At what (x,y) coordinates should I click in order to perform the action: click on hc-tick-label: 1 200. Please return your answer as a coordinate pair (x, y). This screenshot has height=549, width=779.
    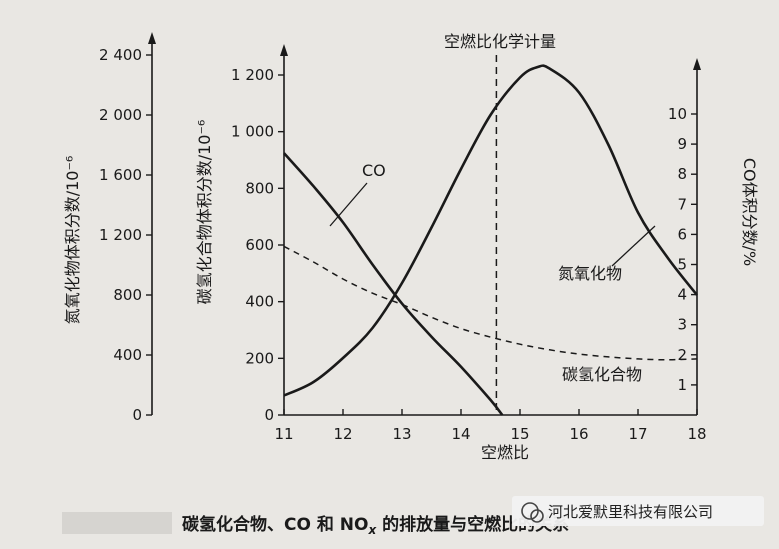
    Looking at the image, I should click on (252, 75).